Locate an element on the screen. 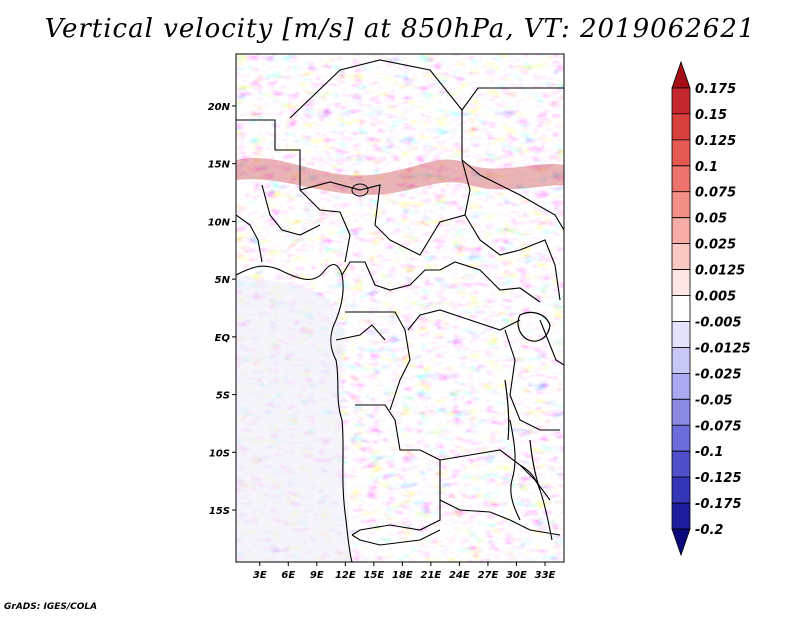  lon-tick-label: 6E is located at coordinates (288, 575).